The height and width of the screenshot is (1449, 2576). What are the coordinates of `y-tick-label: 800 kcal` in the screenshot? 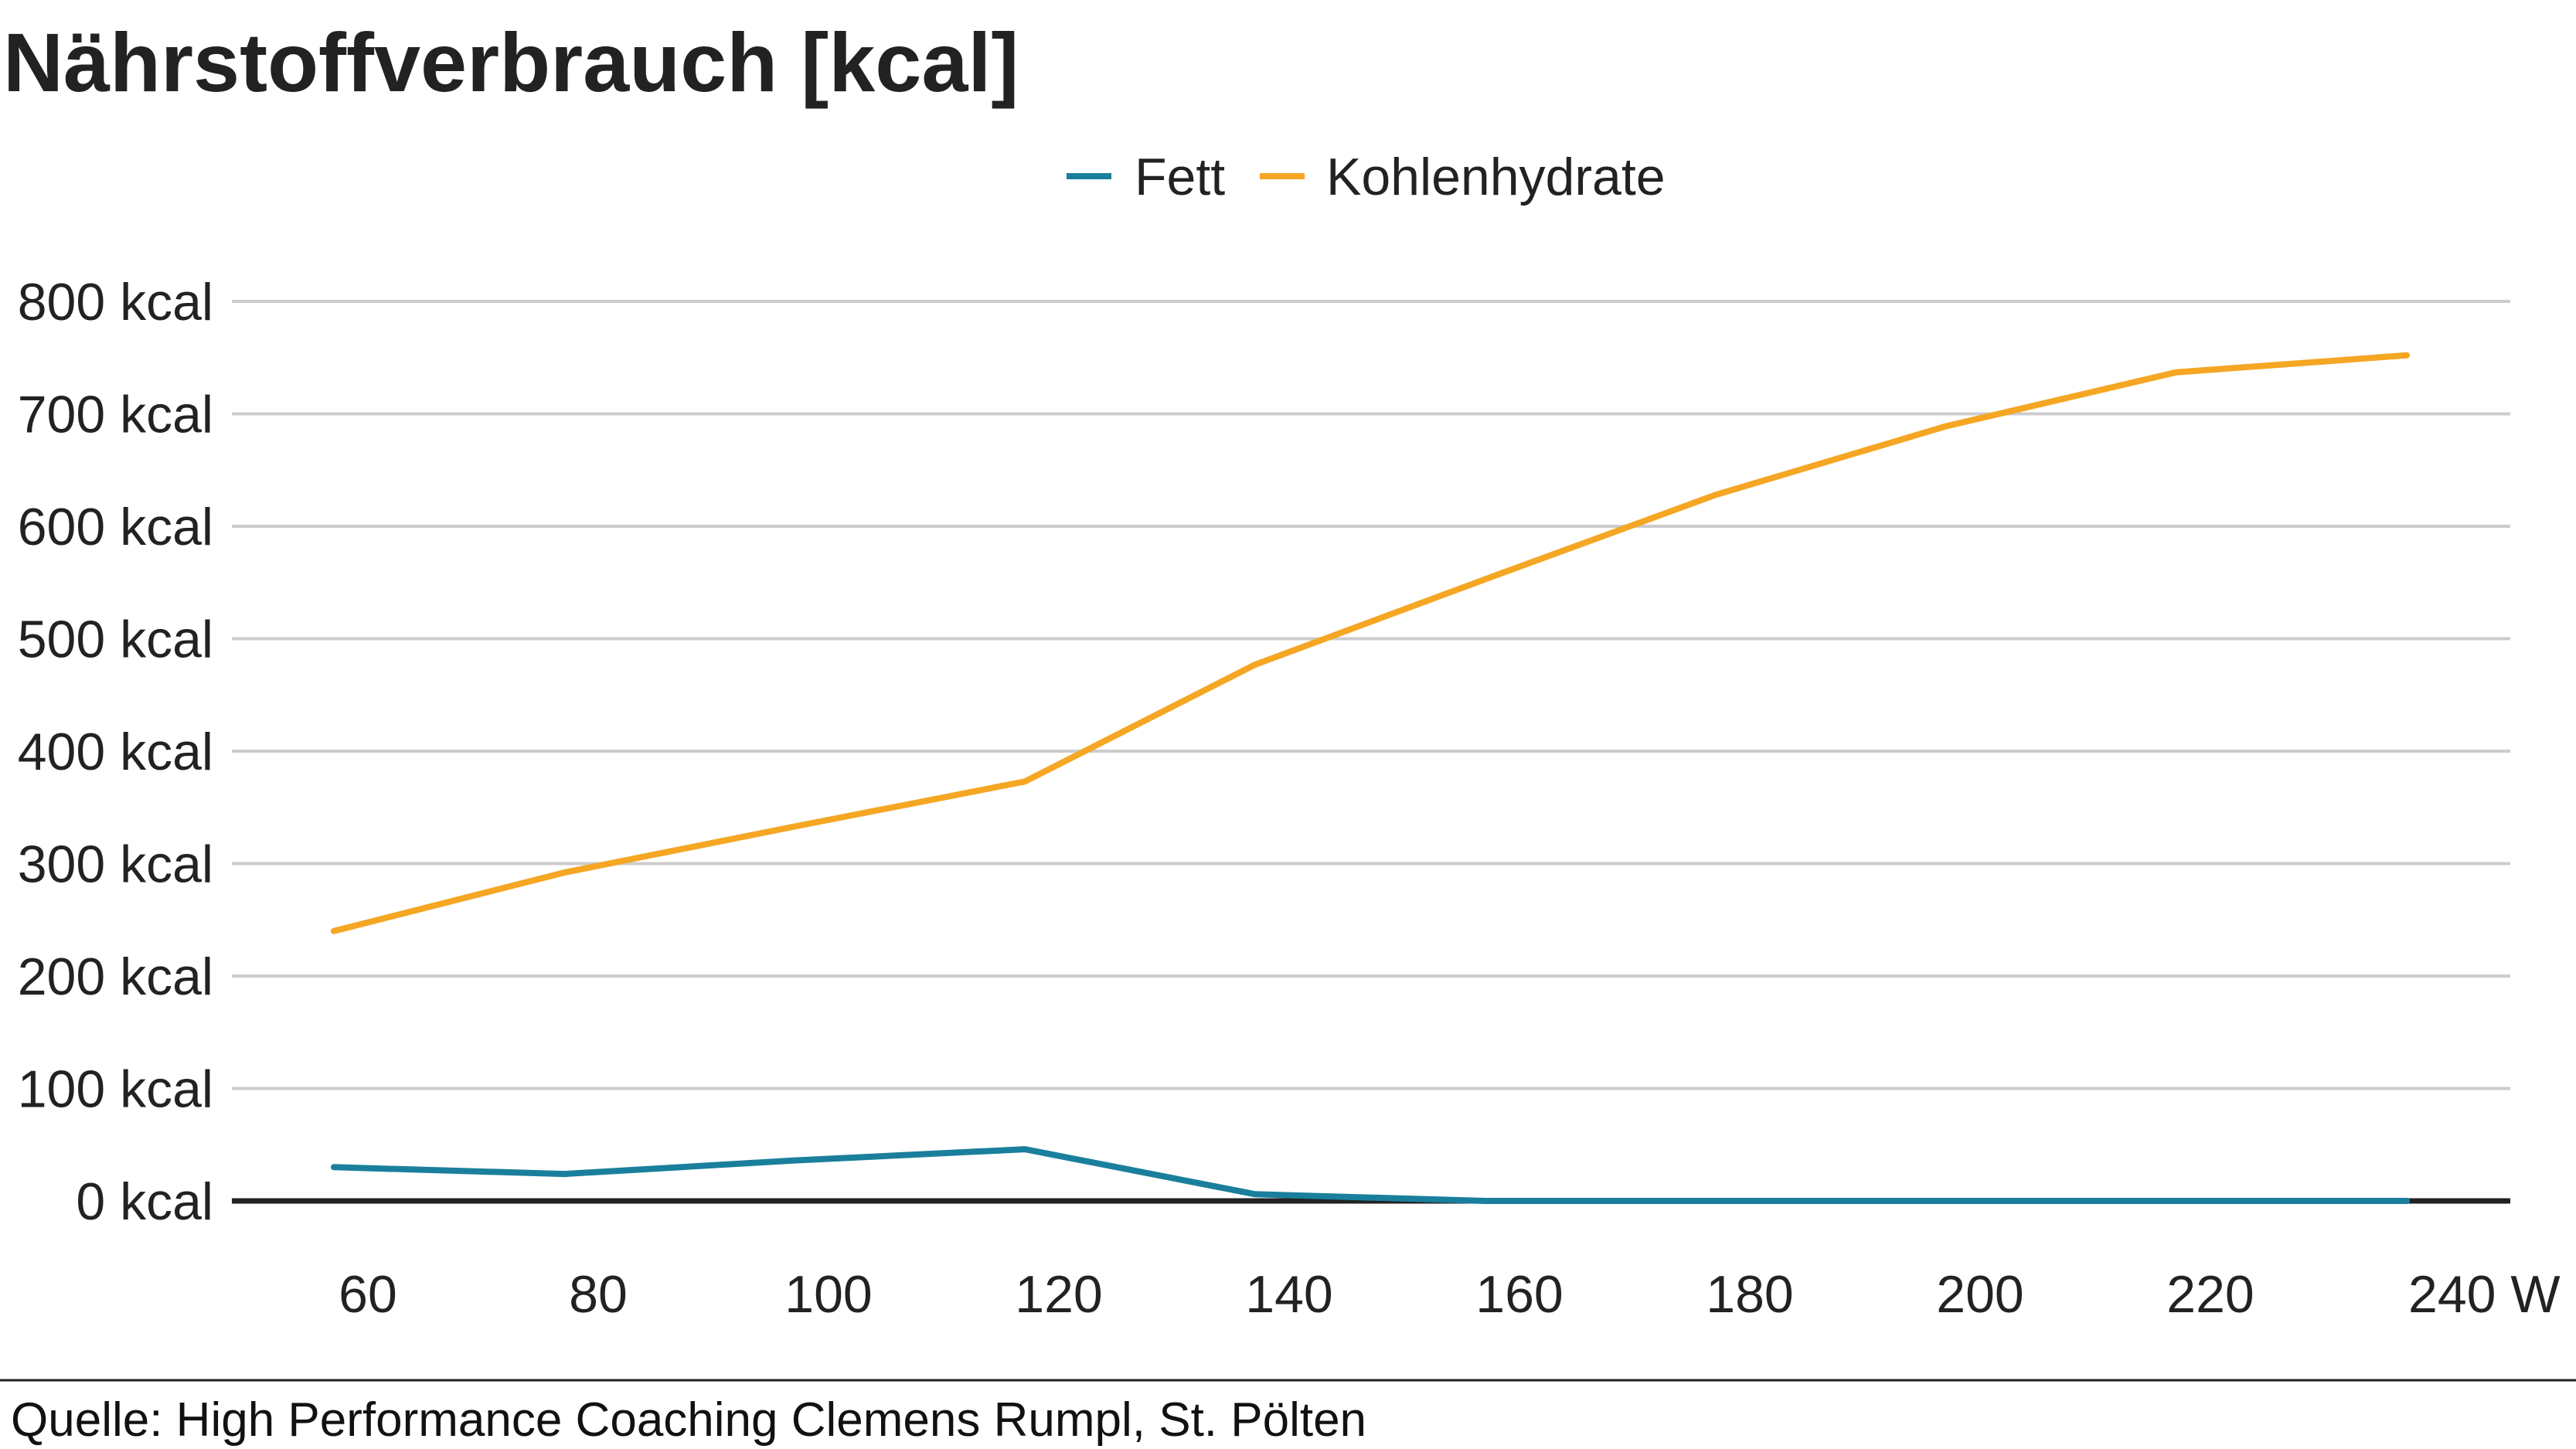 It's located at (115, 303).